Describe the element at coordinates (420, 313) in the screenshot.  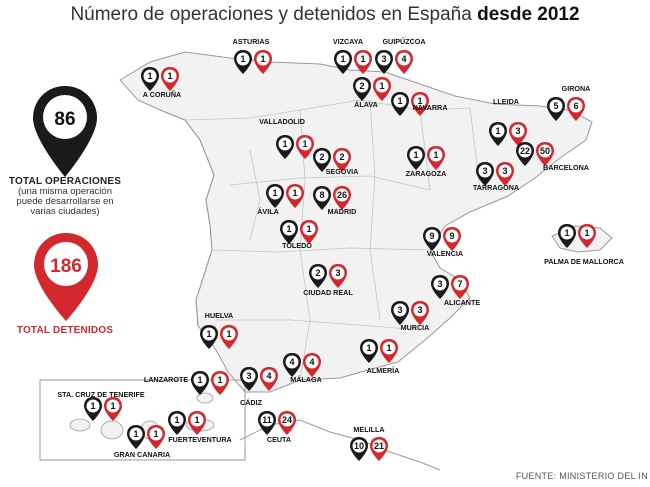
I see `murcia-detained-pin: 3` at that location.